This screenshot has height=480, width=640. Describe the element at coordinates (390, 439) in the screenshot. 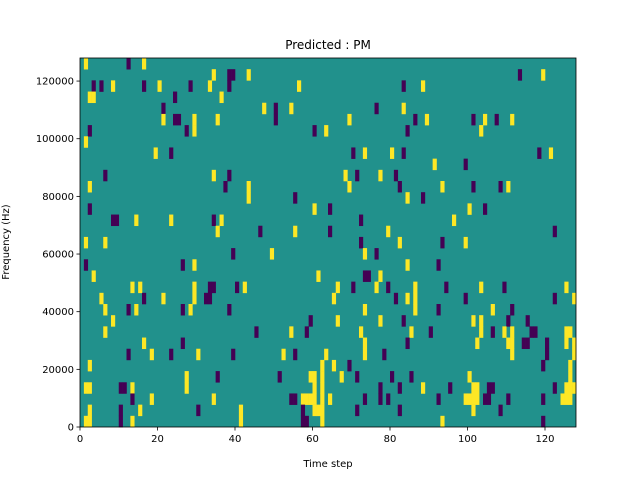

I see `x-tick-label: 80` at that location.